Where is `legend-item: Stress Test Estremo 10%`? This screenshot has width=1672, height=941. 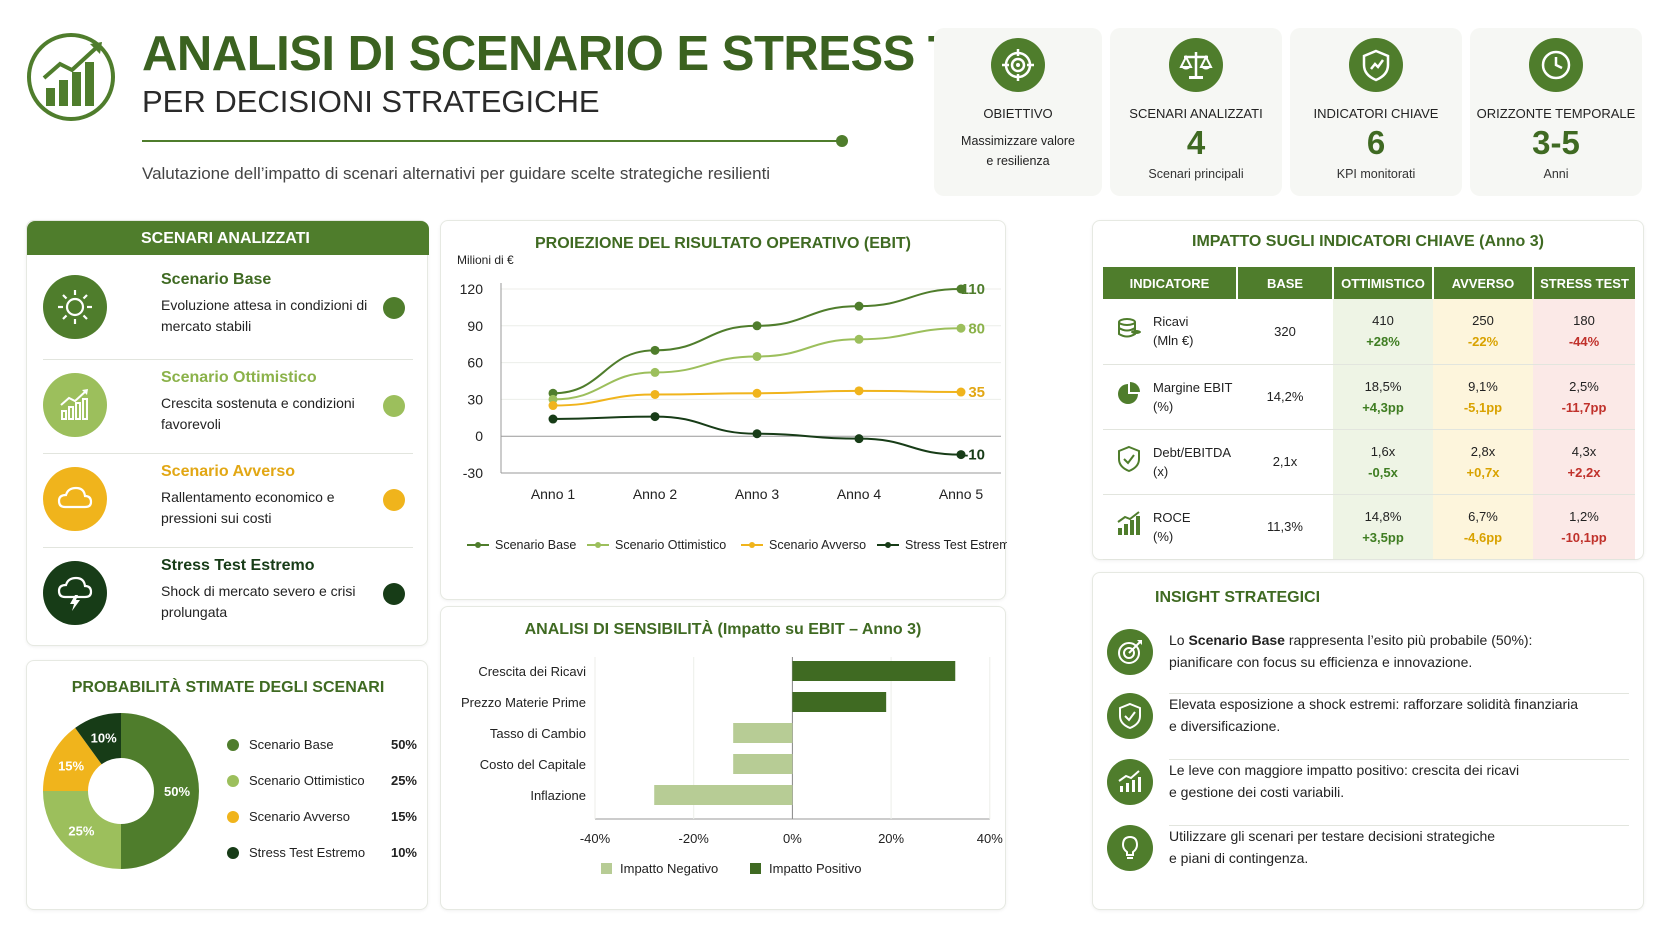
legend-item: Stress Test Estremo 10% is located at coordinates (322, 852).